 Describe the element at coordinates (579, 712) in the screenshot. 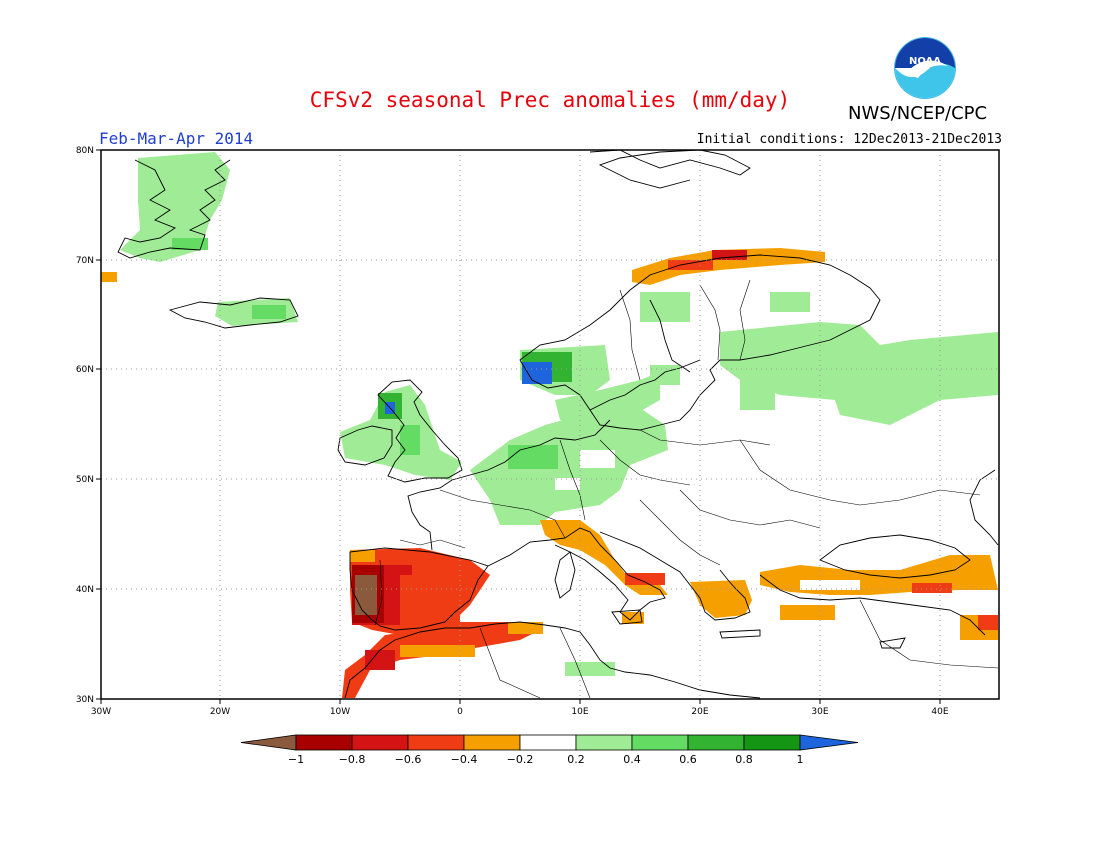

I see `x-tick-label: 10E` at that location.